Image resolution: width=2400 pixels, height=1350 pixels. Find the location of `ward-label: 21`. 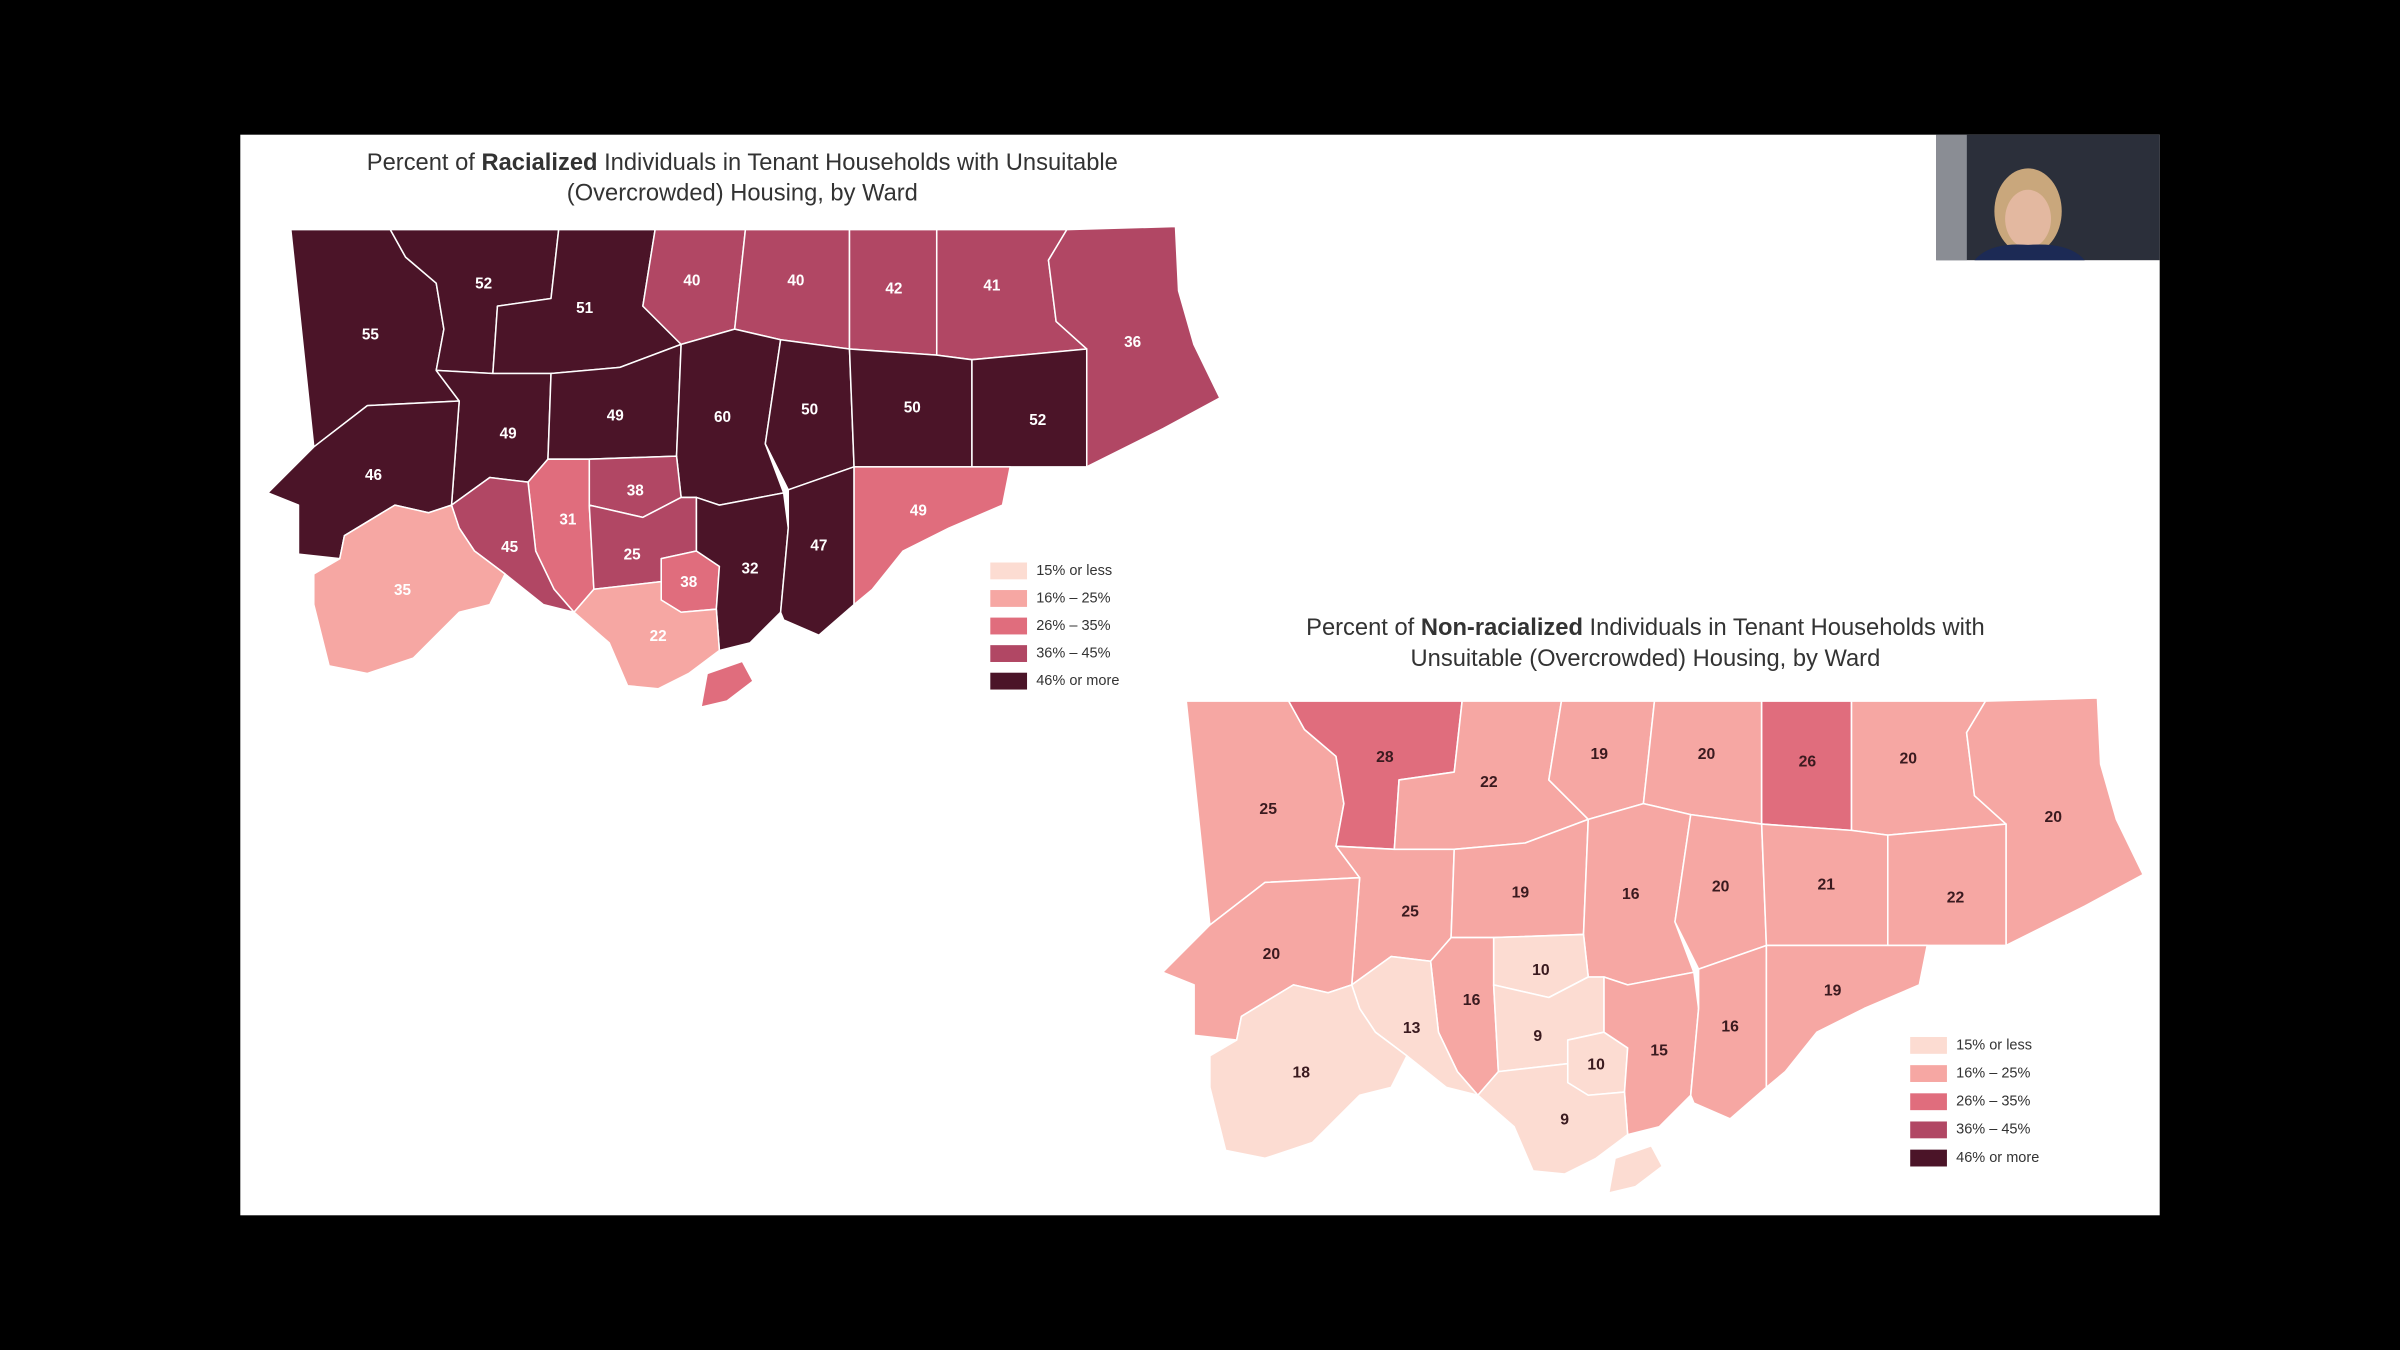

ward-label: 21 is located at coordinates (1827, 885).